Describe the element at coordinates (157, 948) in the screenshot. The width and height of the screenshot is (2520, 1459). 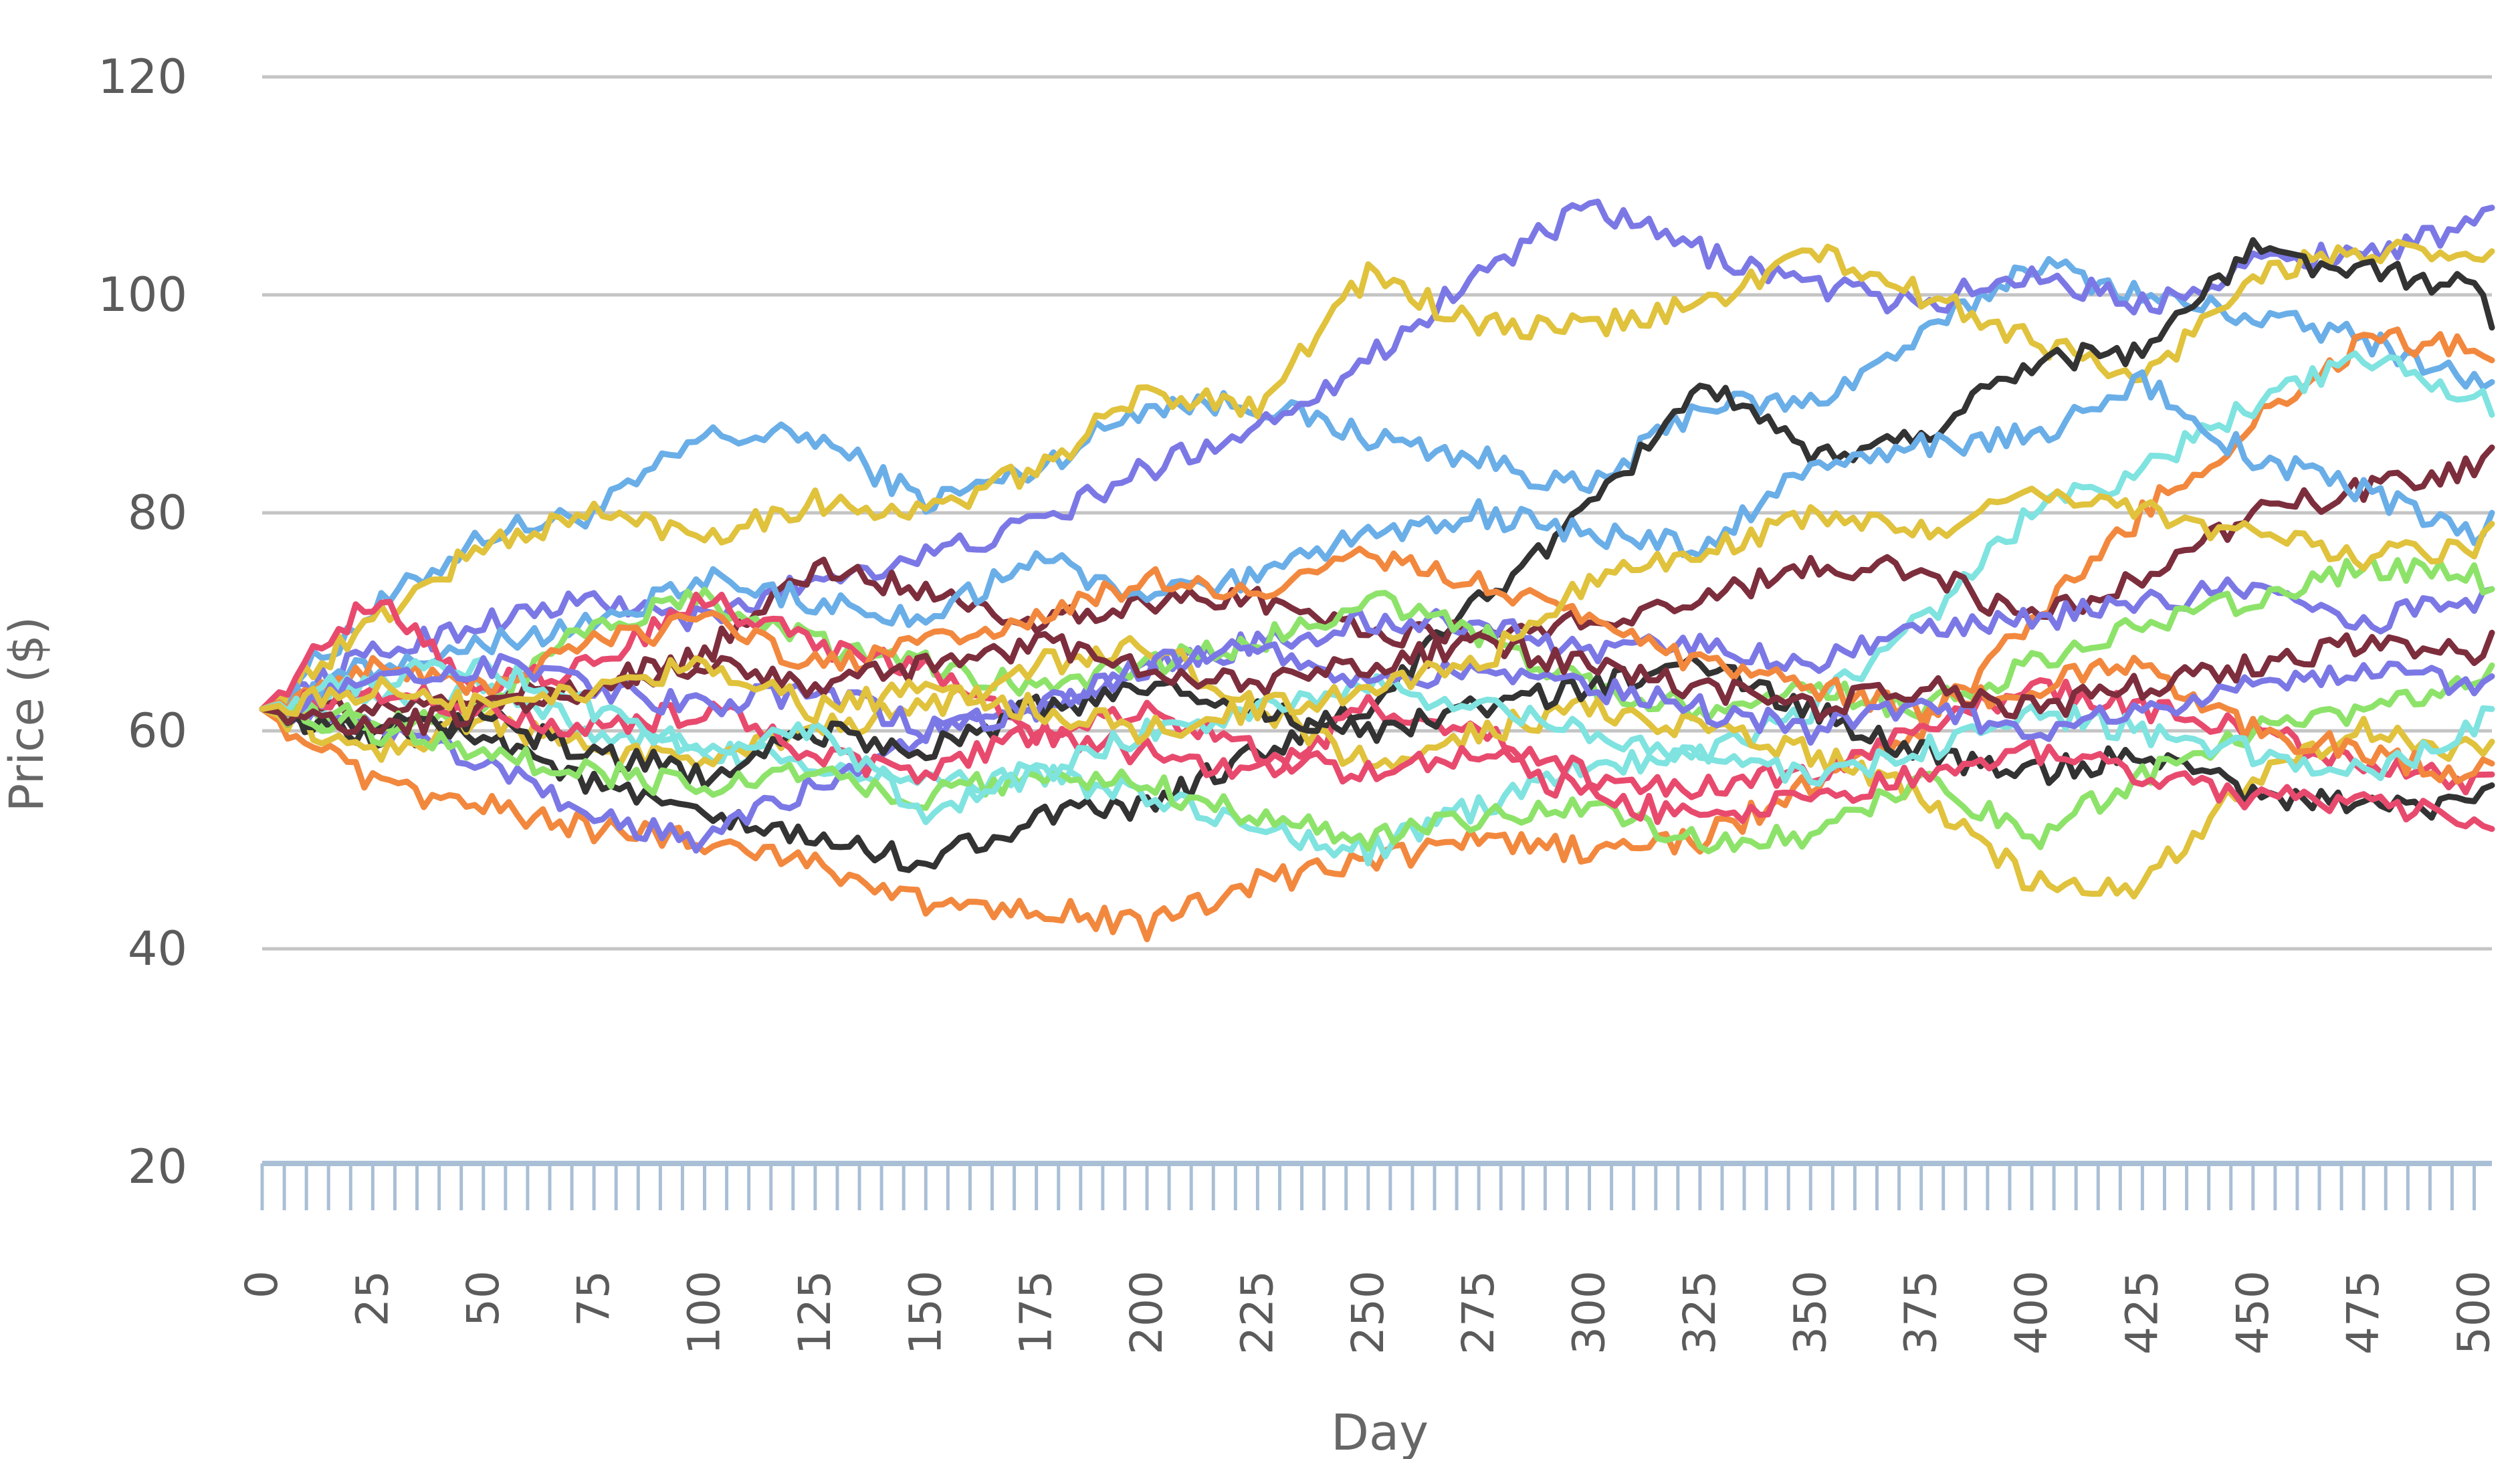
I see `y-tick-label: 40` at that location.